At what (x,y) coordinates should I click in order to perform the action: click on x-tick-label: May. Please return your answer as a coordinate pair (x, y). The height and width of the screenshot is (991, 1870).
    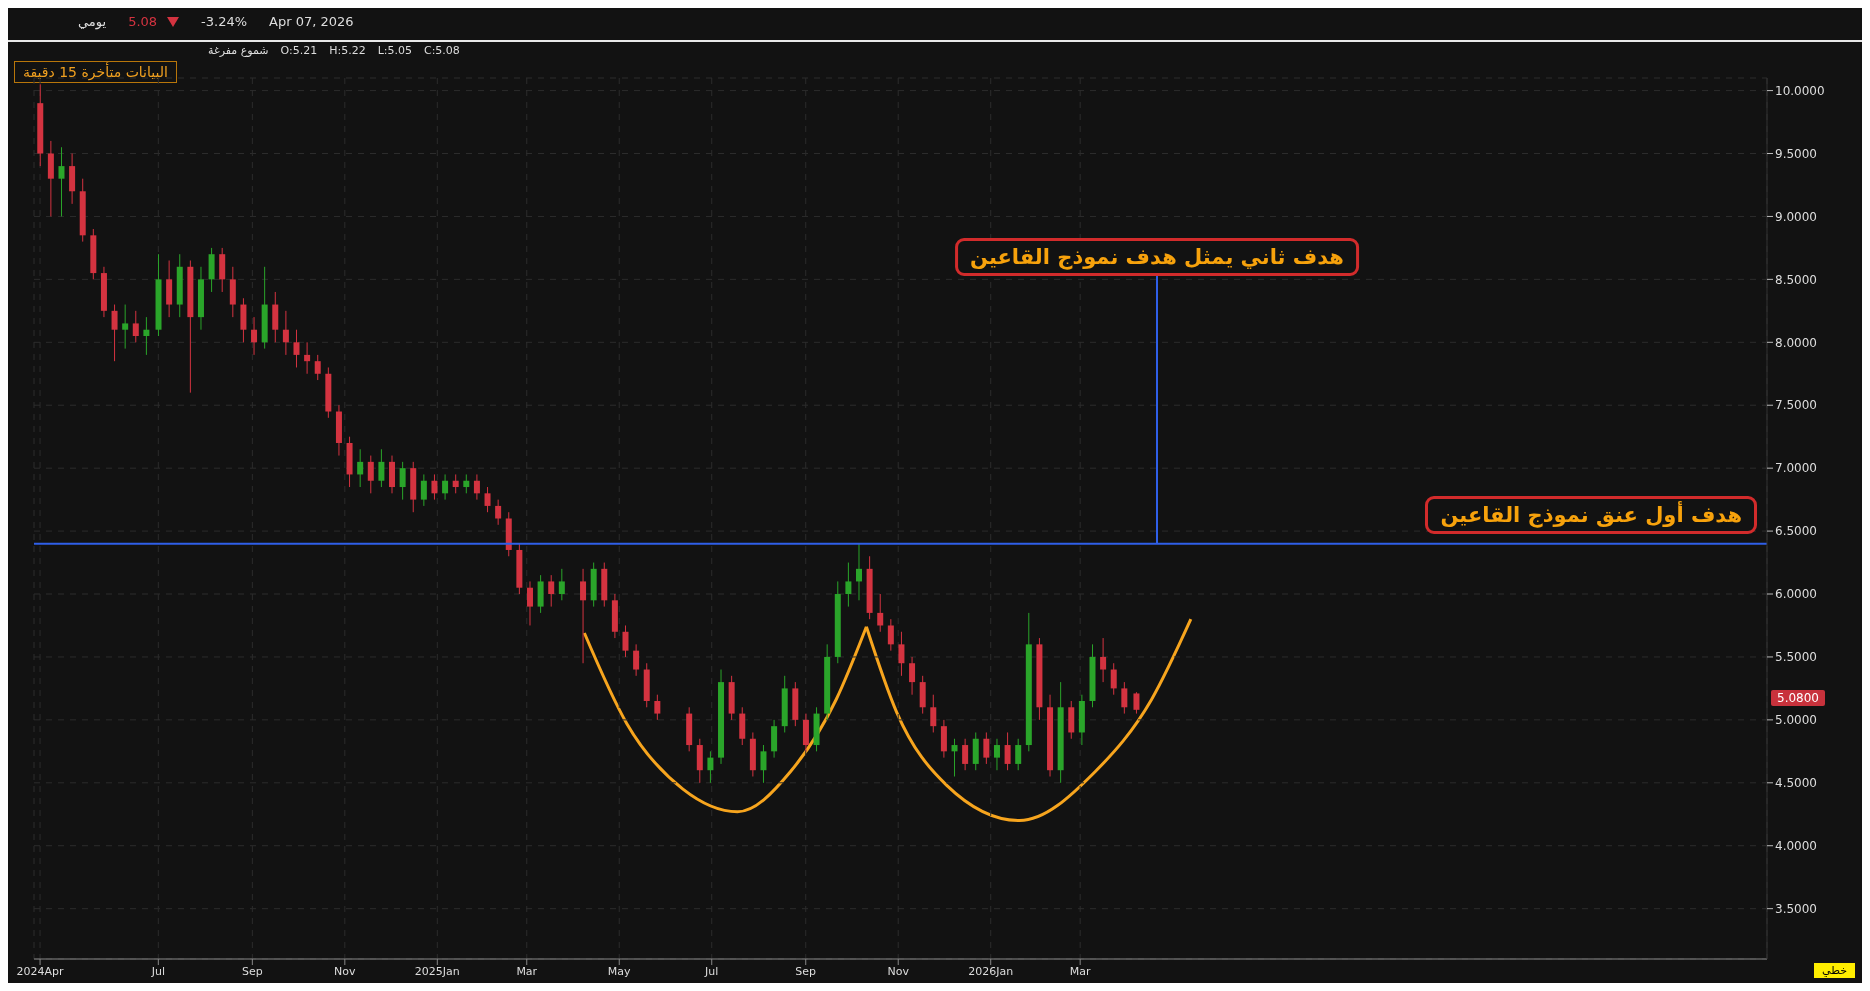
    Looking at the image, I should click on (619, 971).